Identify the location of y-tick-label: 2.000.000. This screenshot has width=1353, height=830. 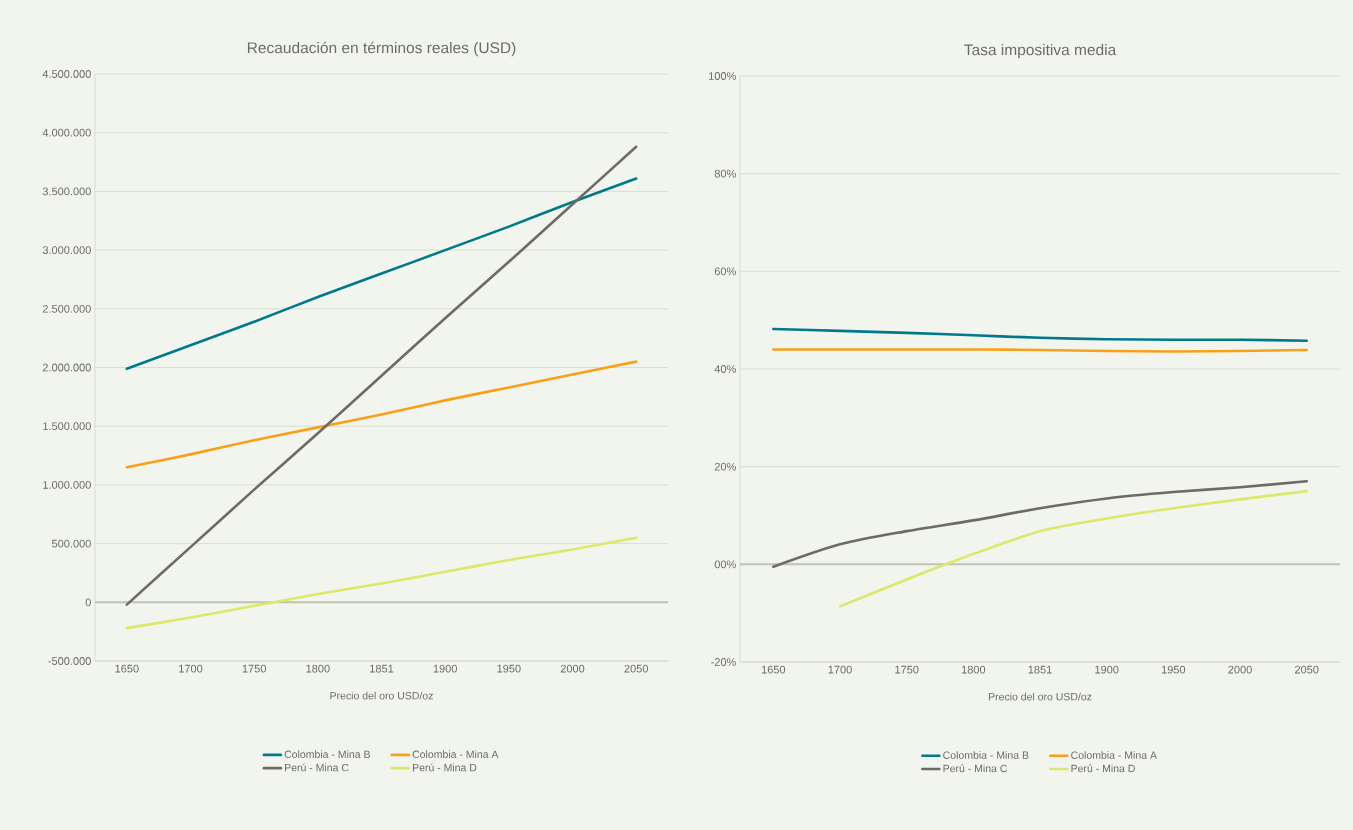
(66, 367).